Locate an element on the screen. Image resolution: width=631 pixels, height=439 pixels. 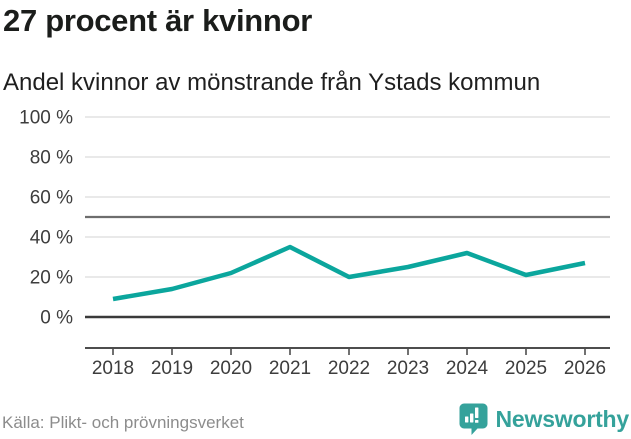
source-note: Källa: Plikt- och prövningsverket is located at coordinates (123, 422).